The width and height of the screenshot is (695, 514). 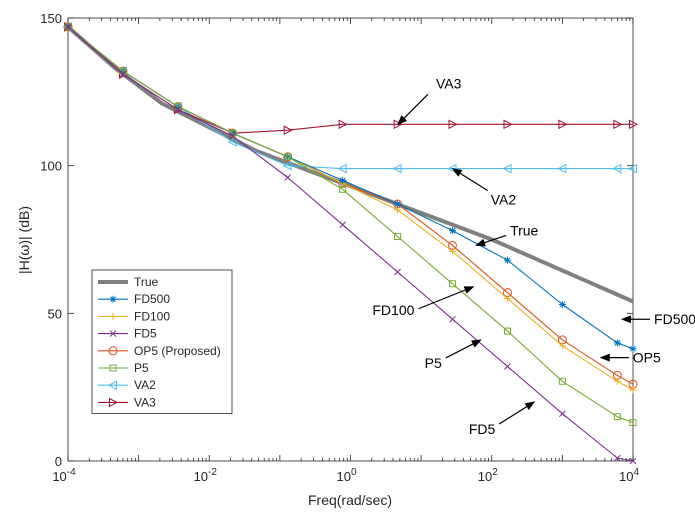 What do you see at coordinates (350, 500) in the screenshot?
I see `x-axis-label: Freq(rad/sec)` at bounding box center [350, 500].